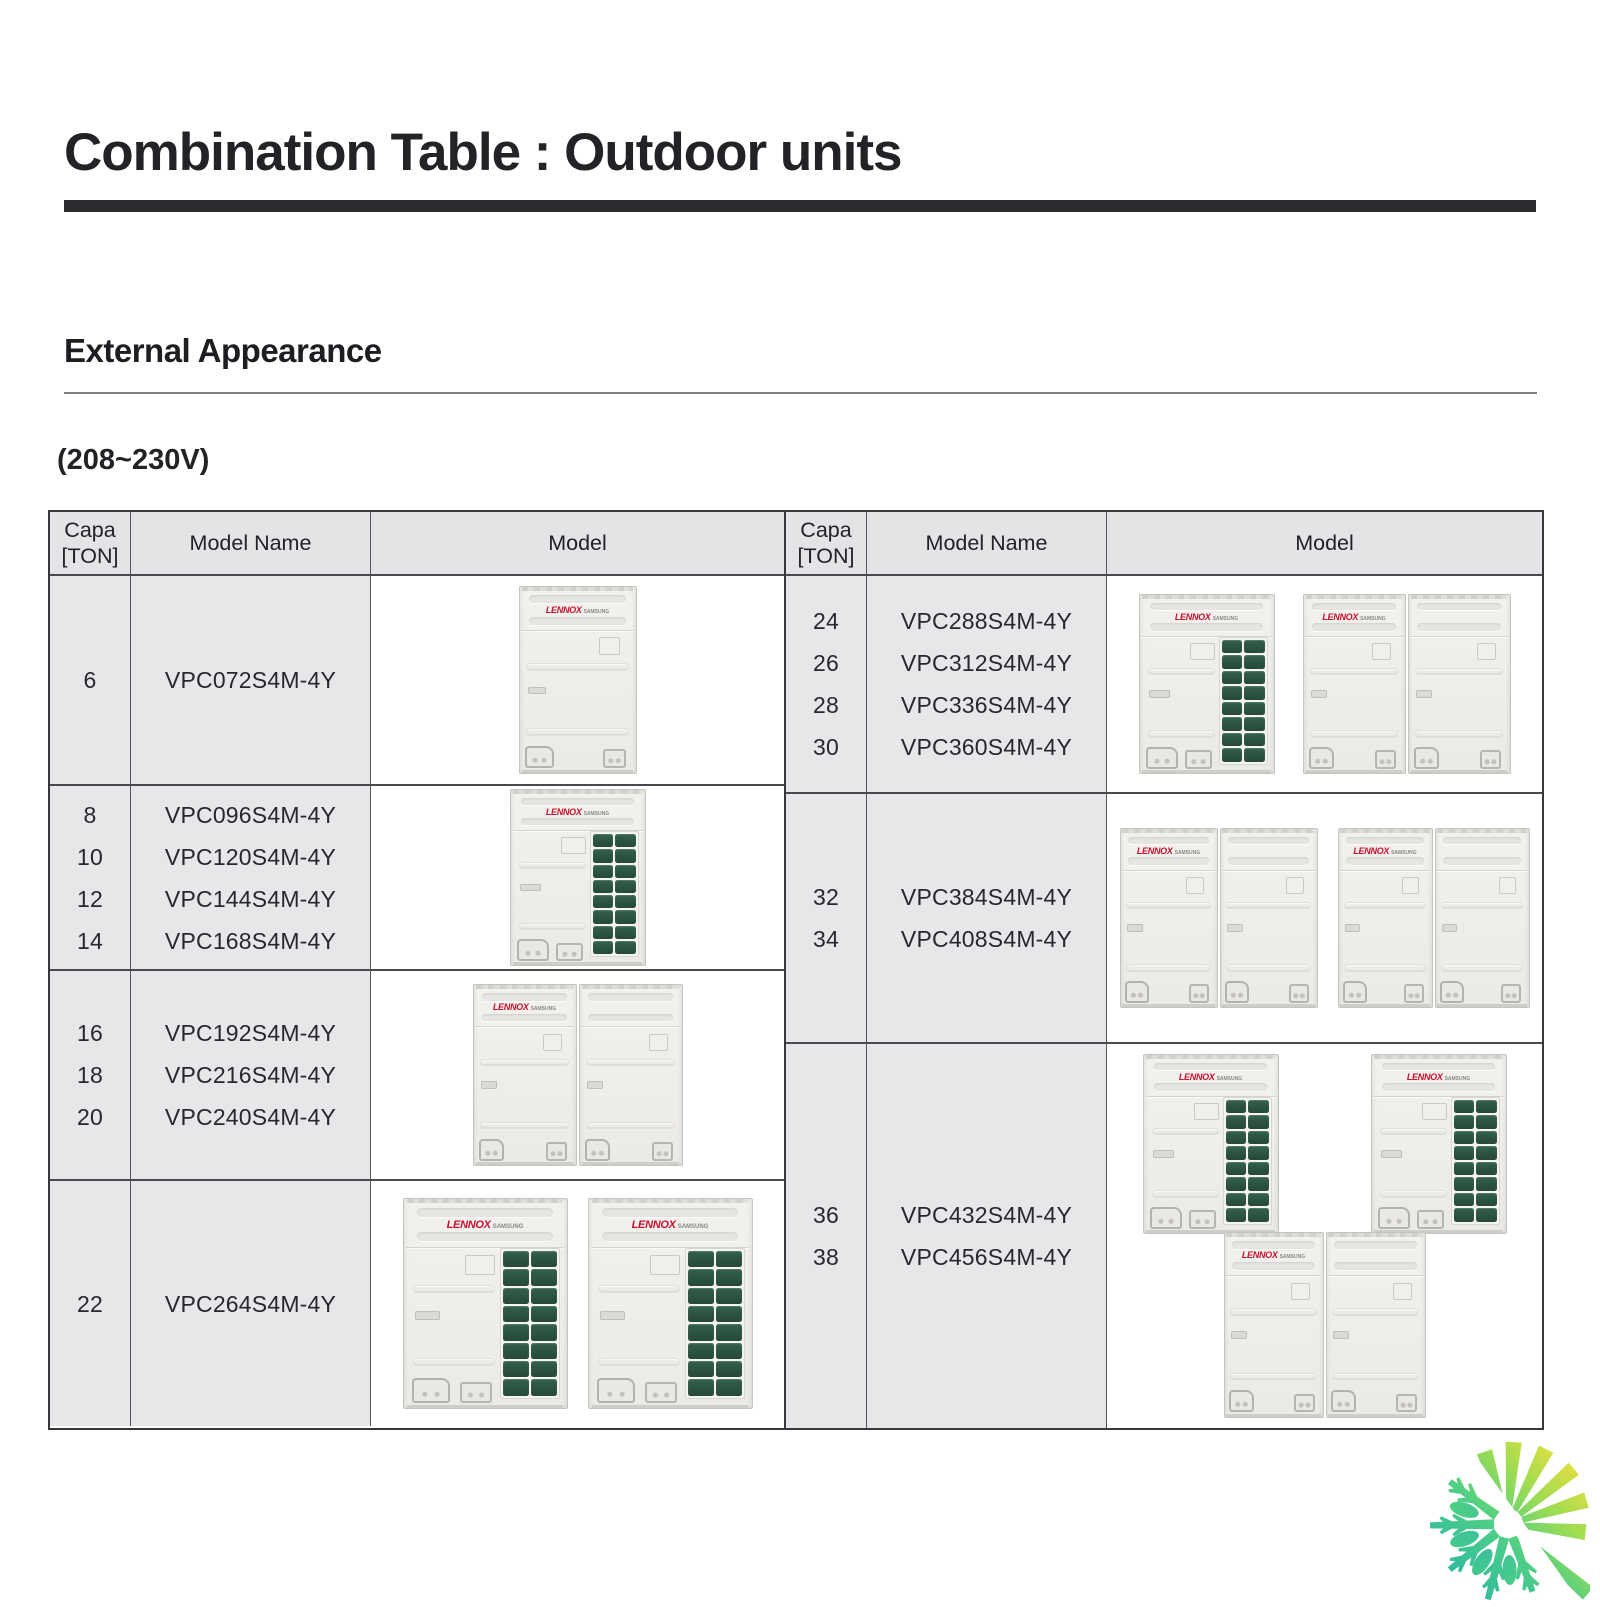  What do you see at coordinates (90, 877) in the screenshot?
I see `capacity-cell: 8 10 12 14` at bounding box center [90, 877].